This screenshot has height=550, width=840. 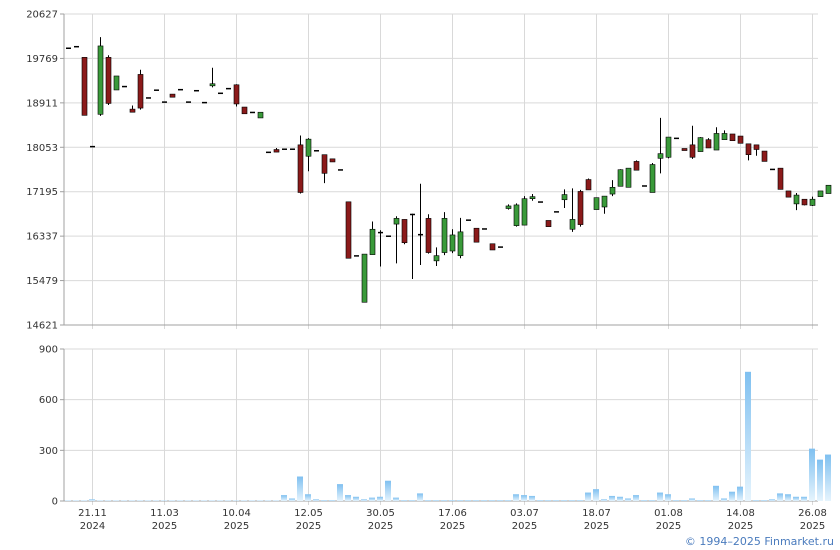 I want to click on price-tick-label: 16337, so click(x=42, y=237).